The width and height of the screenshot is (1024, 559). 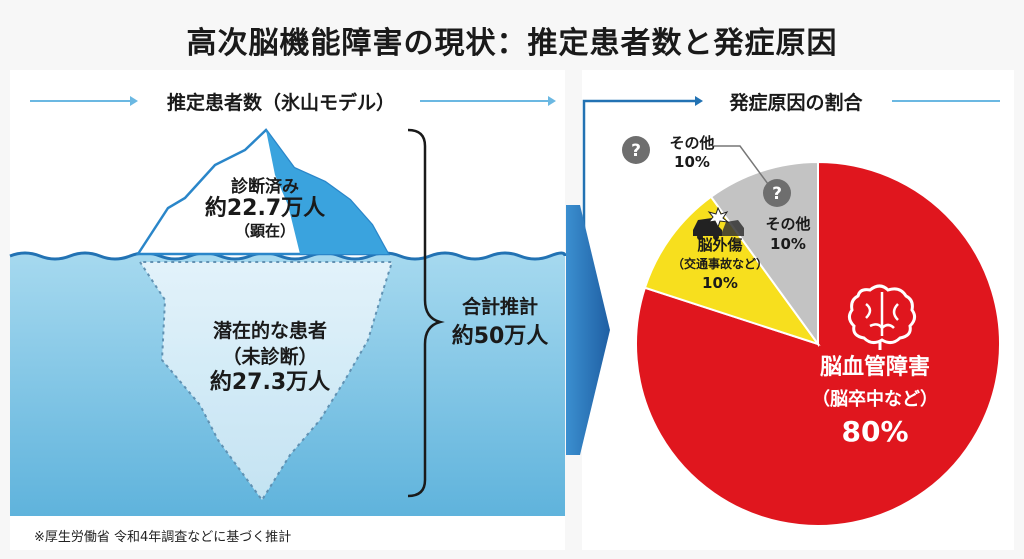 I want to click on slice-trauma-sublabel: （交通事故など）, so click(x=719, y=264).